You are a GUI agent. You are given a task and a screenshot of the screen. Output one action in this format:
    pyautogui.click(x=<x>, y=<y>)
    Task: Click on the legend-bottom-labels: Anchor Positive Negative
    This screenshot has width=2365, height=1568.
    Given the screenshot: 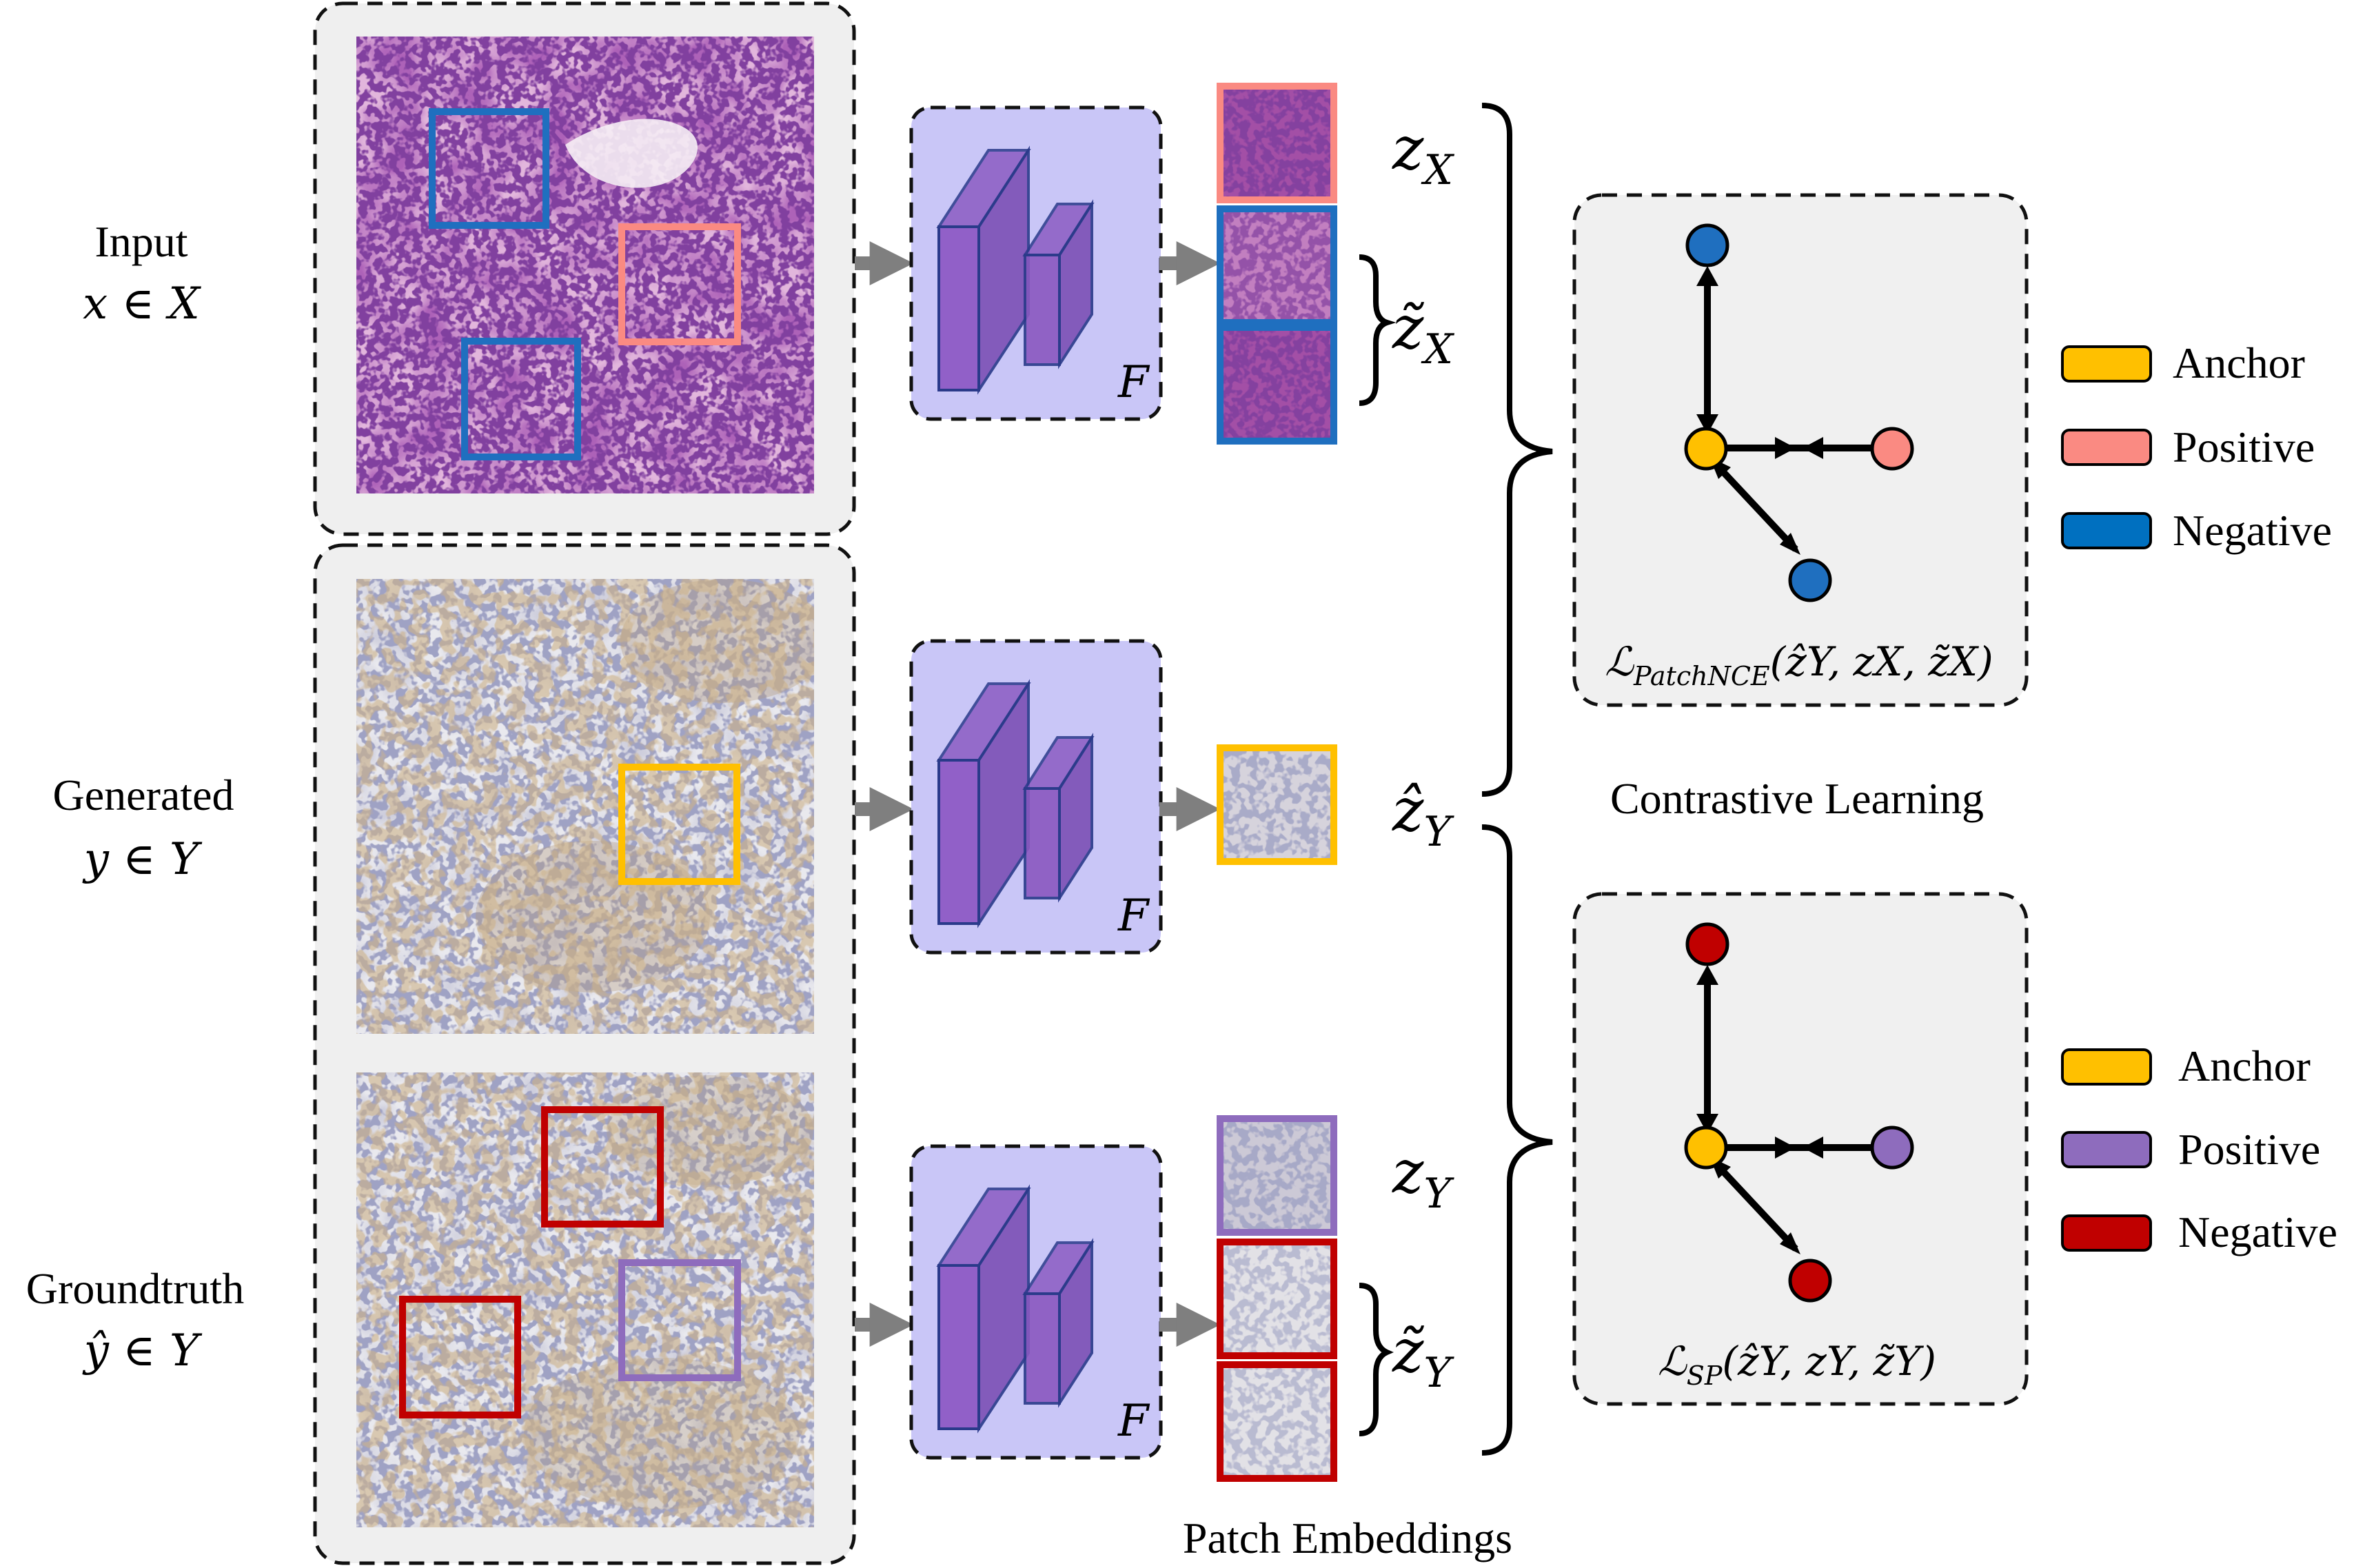 What is the action you would take?
    pyautogui.click(x=2257, y=1148)
    